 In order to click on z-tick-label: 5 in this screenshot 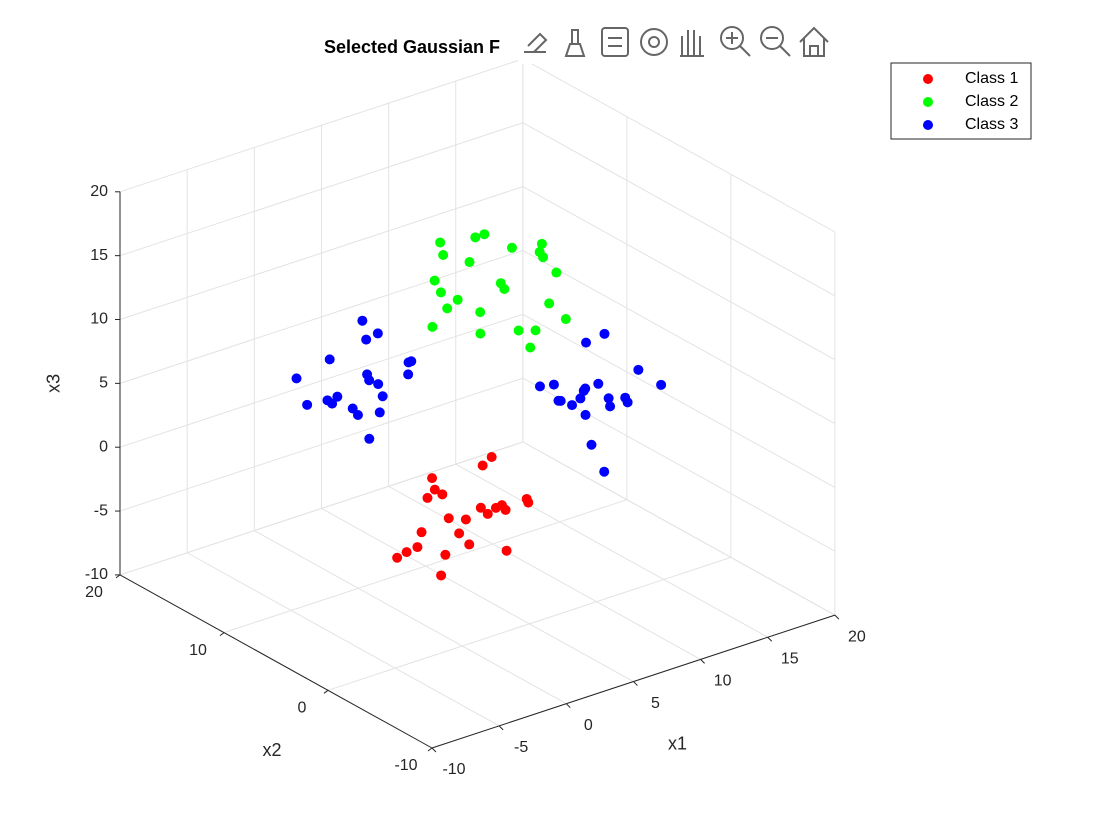, I will do `click(103, 383)`.